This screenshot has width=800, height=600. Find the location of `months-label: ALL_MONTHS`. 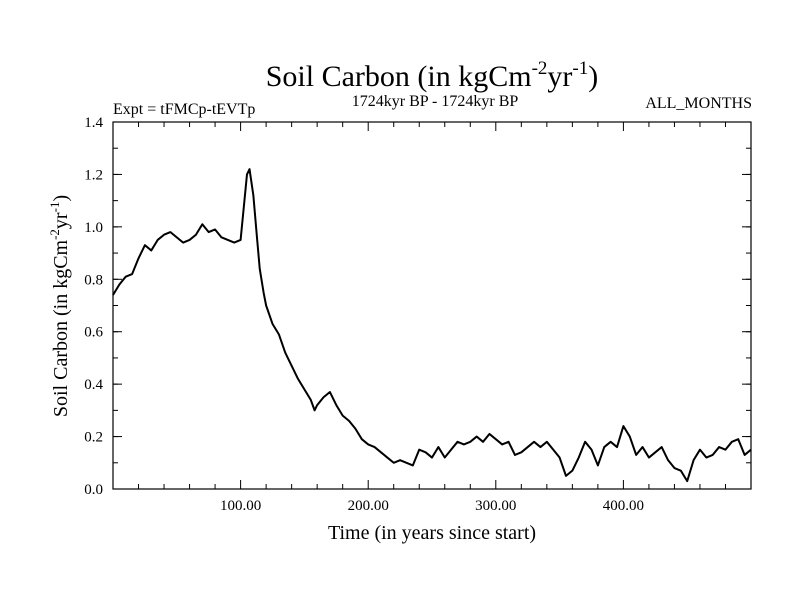

months-label: ALL_MONTHS is located at coordinates (698, 103).